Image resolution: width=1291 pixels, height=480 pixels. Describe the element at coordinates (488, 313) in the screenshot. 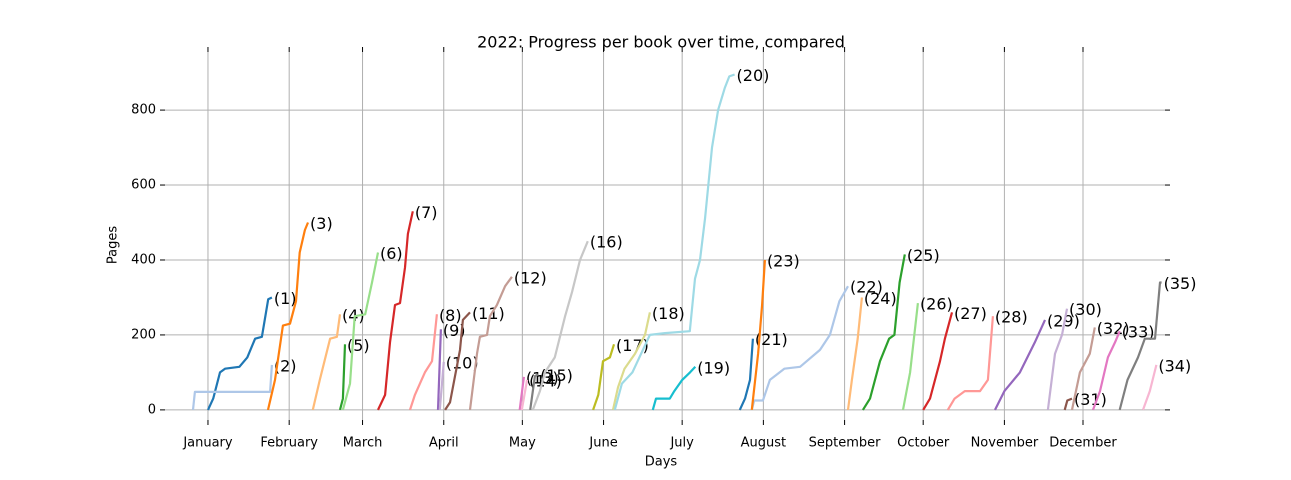

I see `series-label: (11)` at that location.